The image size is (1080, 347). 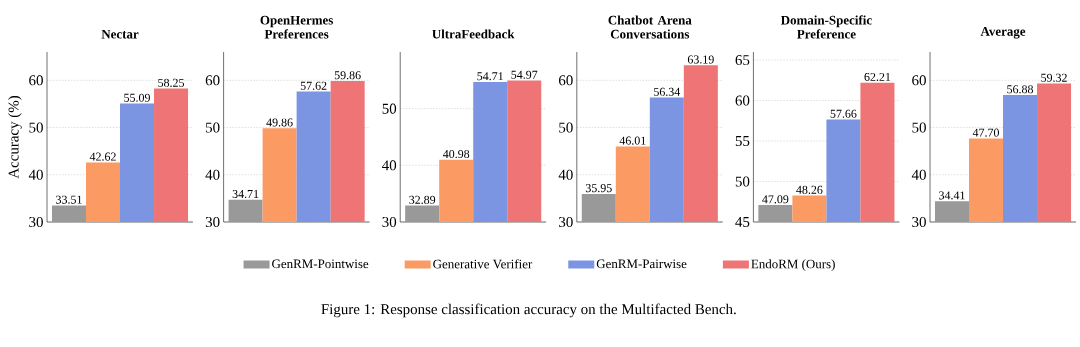 What do you see at coordinates (641, 264) in the screenshot?
I see `legend-label: GenRM-Pairwise` at bounding box center [641, 264].